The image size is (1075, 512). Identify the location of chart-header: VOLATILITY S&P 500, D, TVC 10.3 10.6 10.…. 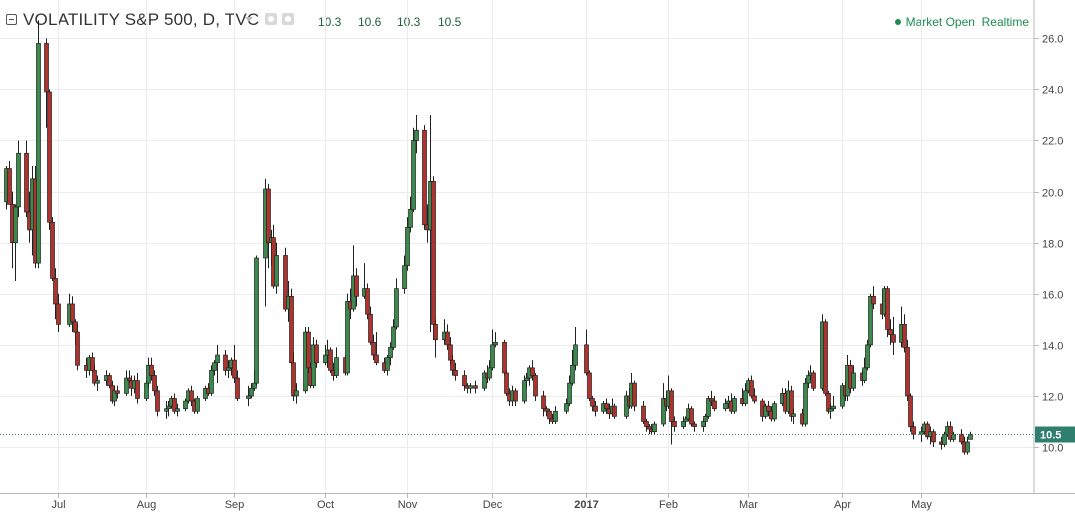
(537, 20).